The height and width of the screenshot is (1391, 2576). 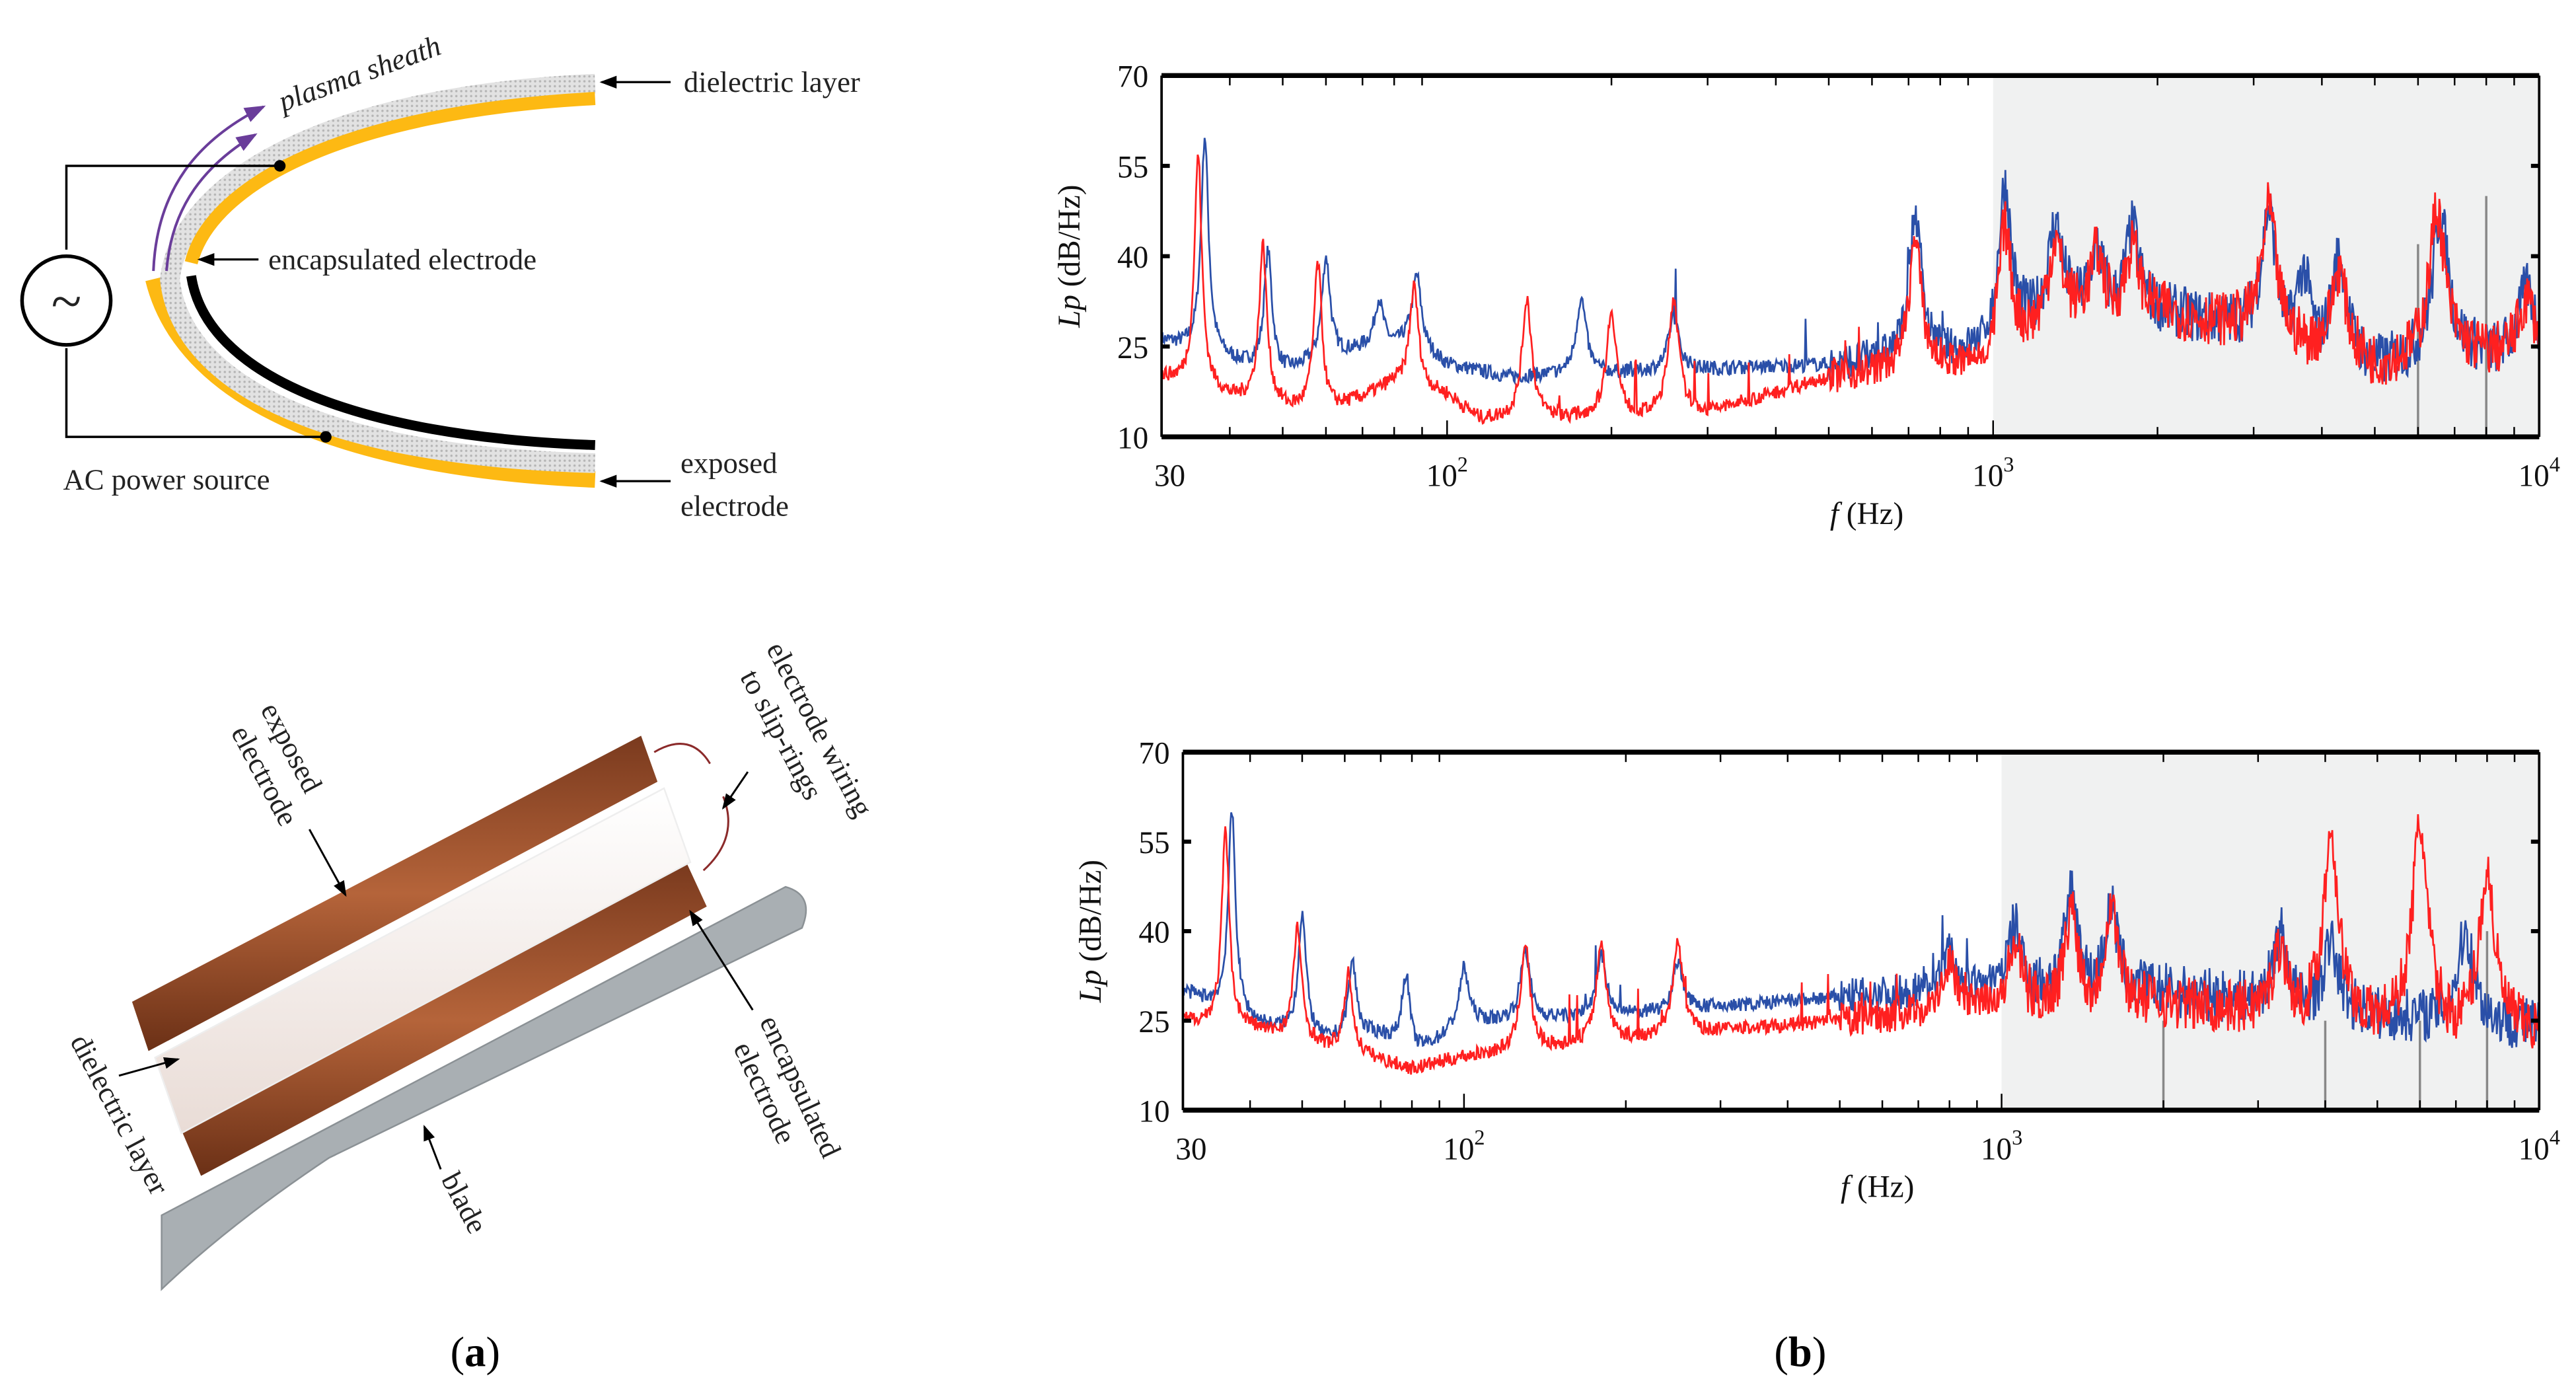 What do you see at coordinates (735, 506) in the screenshot?
I see `label-exposed-electrode: electrode` at bounding box center [735, 506].